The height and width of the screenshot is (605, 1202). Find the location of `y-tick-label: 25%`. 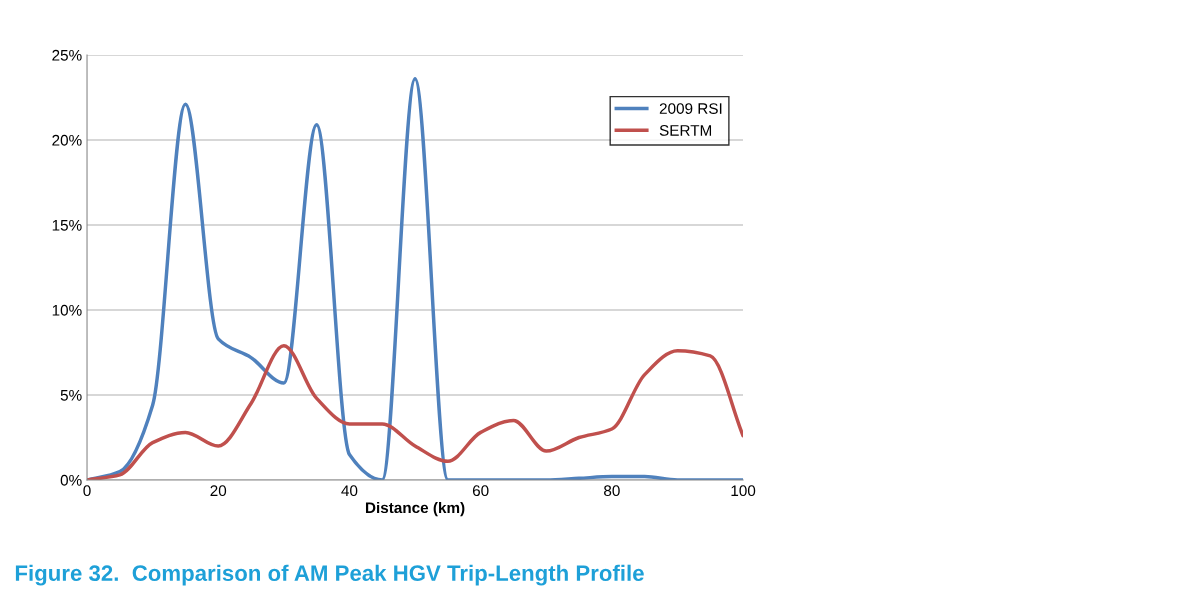

y-tick-label: 25% is located at coordinates (67, 55).